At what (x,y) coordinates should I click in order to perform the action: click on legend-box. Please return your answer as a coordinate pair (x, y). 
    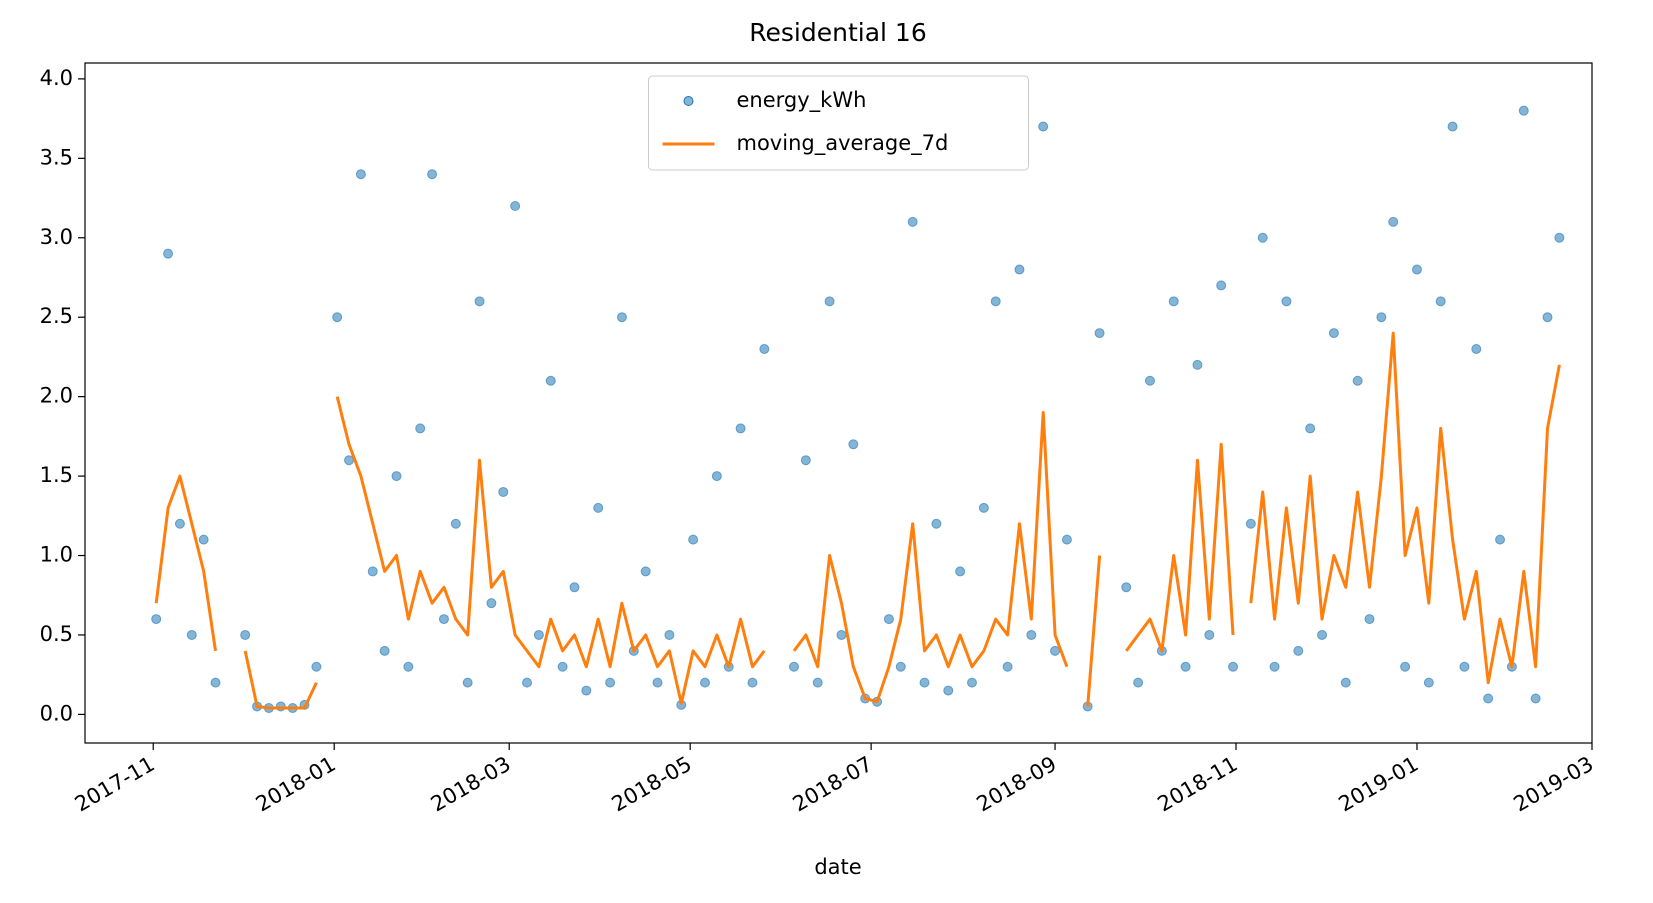
    Looking at the image, I should click on (838, 123).